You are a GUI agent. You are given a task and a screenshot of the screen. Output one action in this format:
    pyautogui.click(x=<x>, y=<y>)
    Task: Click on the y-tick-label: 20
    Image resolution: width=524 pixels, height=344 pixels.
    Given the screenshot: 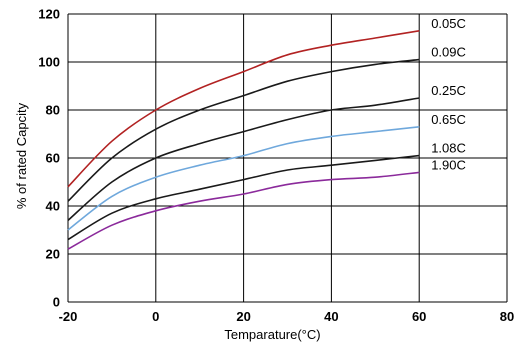 What is the action you would take?
    pyautogui.click(x=53, y=254)
    